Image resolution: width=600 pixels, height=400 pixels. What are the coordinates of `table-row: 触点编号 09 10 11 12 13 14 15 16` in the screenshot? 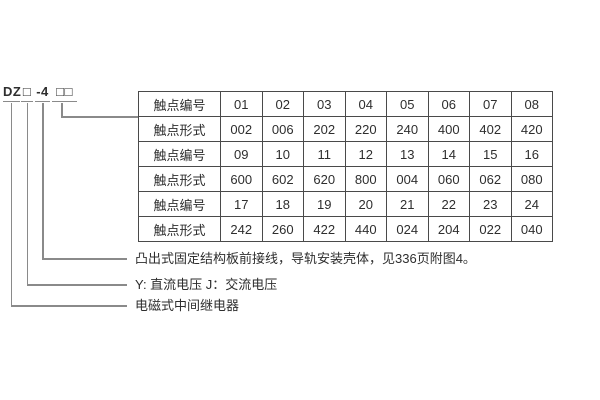 It's located at (345, 154).